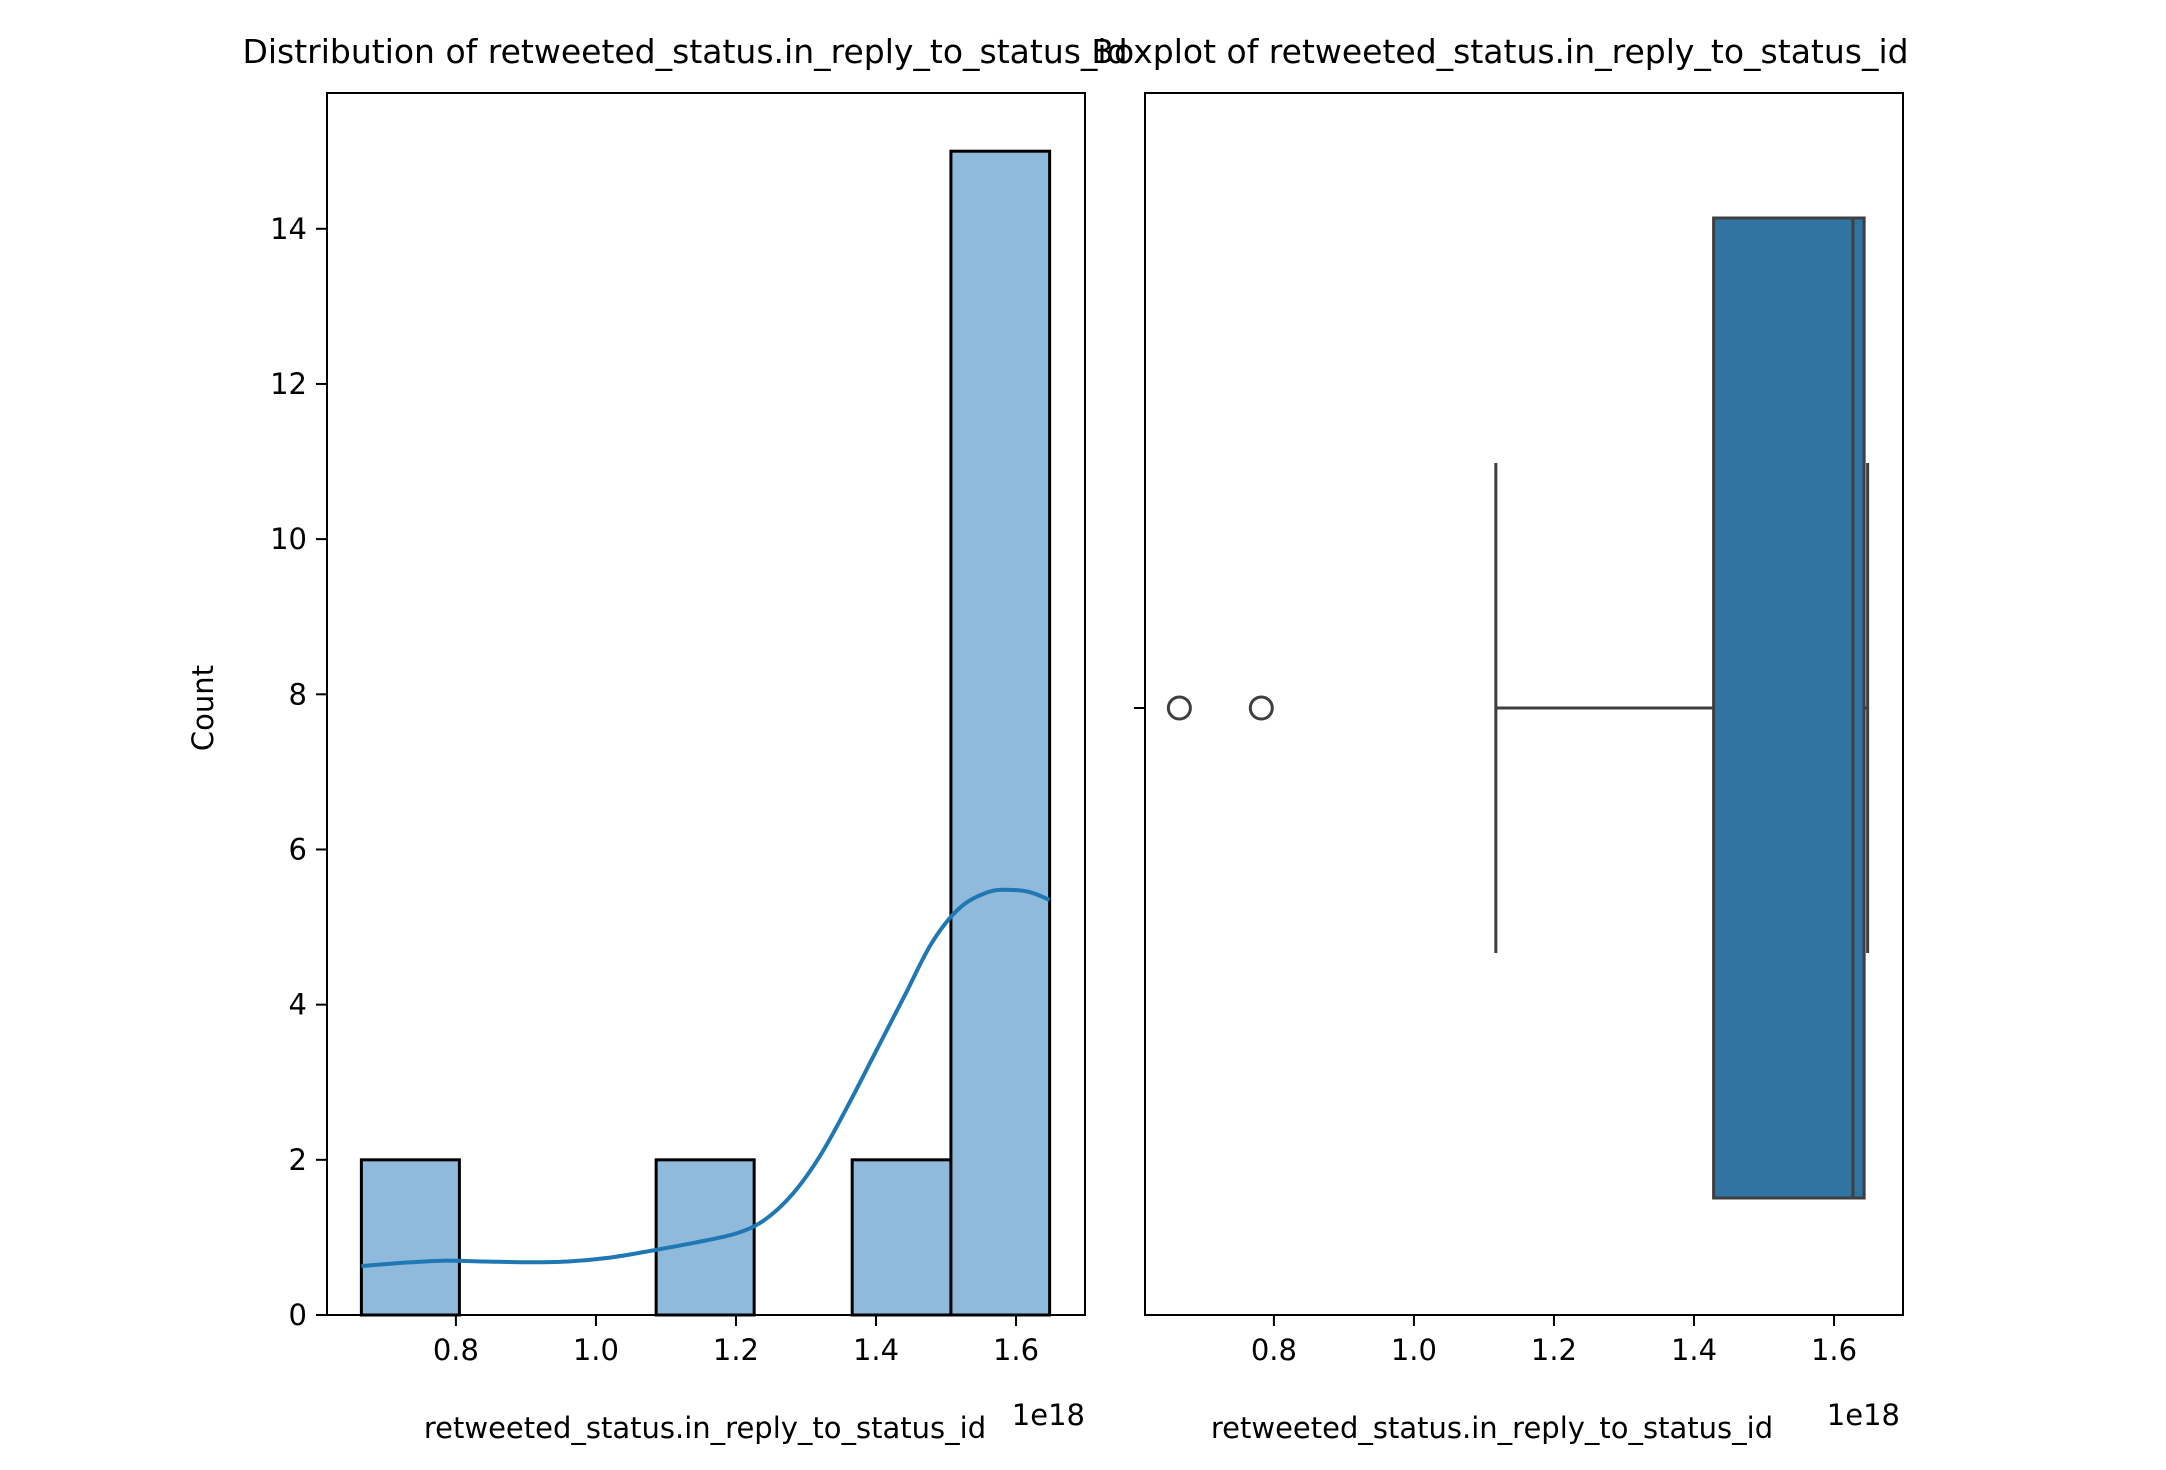 This screenshot has width=2166, height=1470. Describe the element at coordinates (288, 229) in the screenshot. I see `y-tick-label: 14` at that location.